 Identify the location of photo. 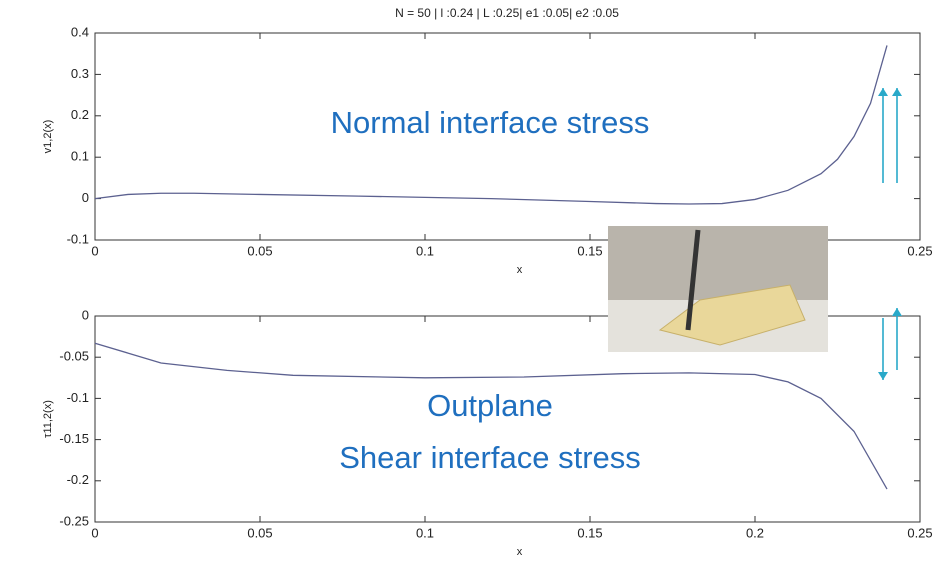
(718, 289).